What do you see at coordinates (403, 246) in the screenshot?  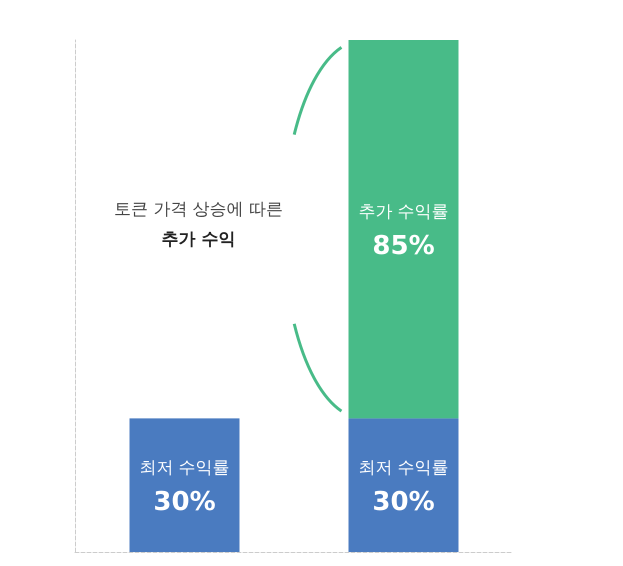 I see `data-label: 85%` at bounding box center [403, 246].